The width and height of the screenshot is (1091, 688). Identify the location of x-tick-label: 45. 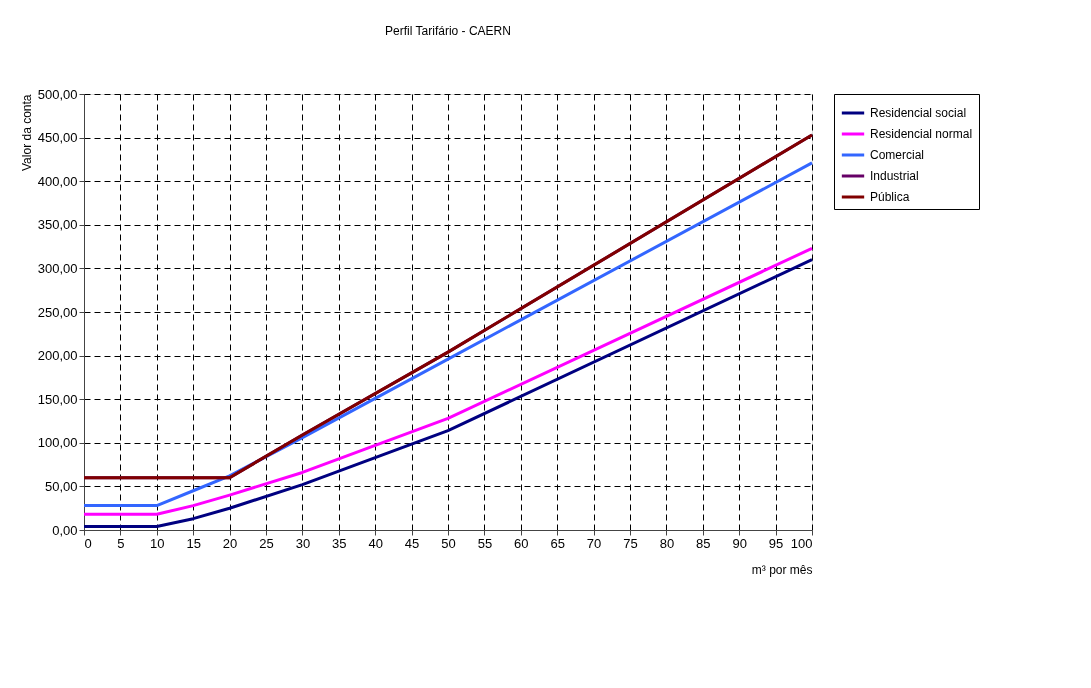
(412, 543).